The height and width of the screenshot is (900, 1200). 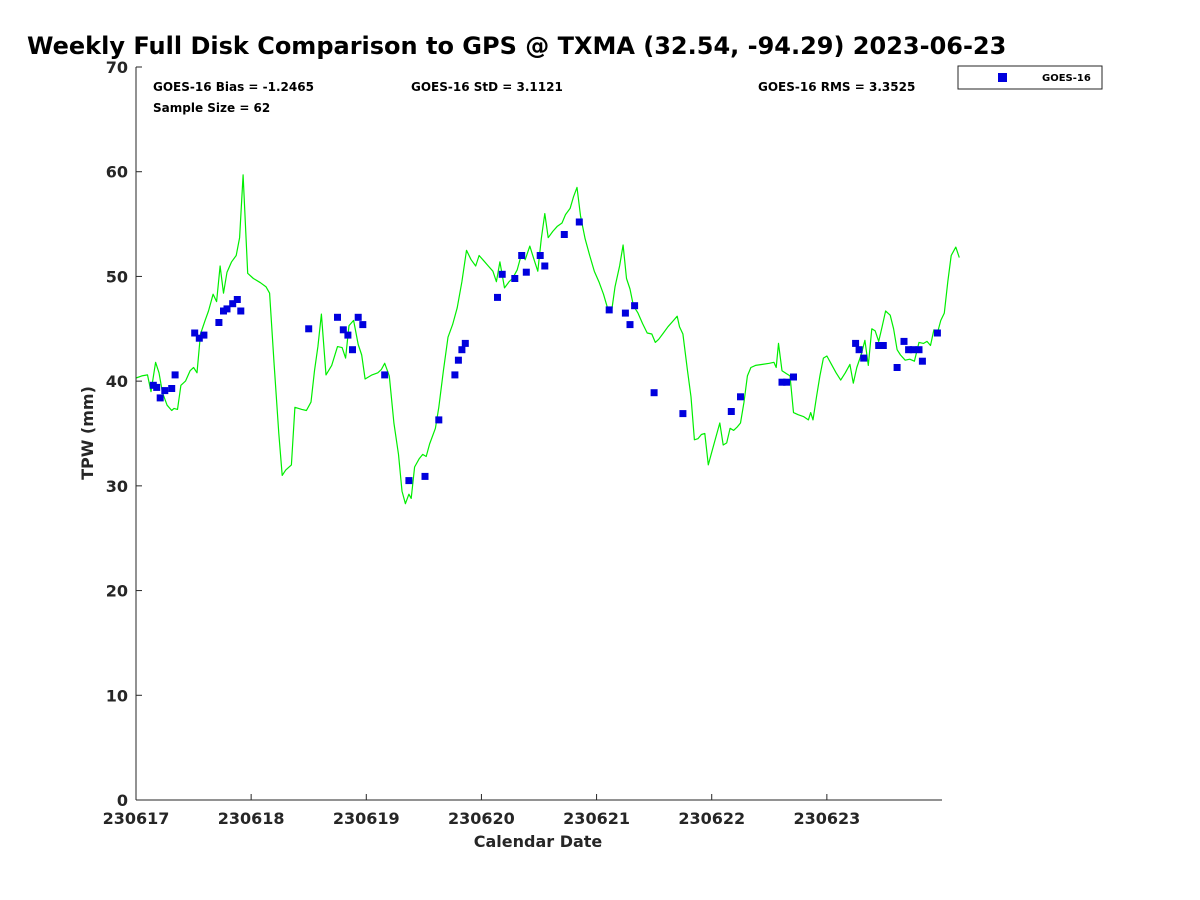 What do you see at coordinates (117, 276) in the screenshot?
I see `y-tick-label: 50` at bounding box center [117, 276].